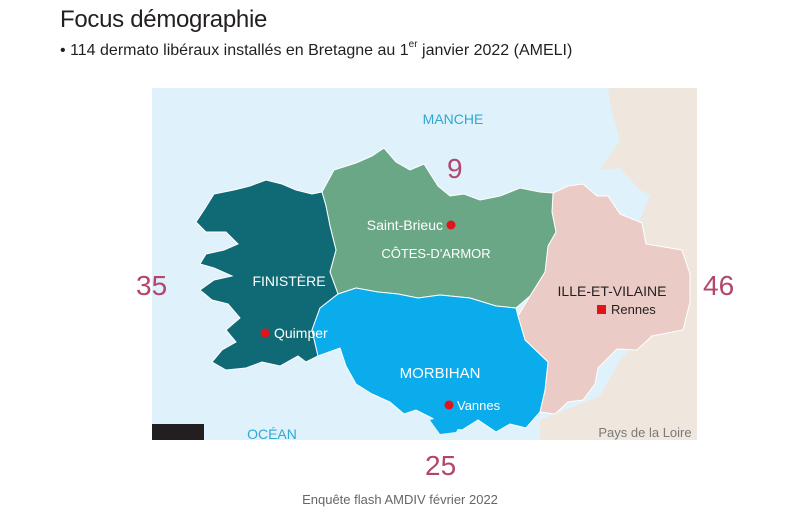 The height and width of the screenshot is (523, 800). What do you see at coordinates (455, 168) in the screenshot?
I see `count-cotes-darmor: 9` at bounding box center [455, 168].